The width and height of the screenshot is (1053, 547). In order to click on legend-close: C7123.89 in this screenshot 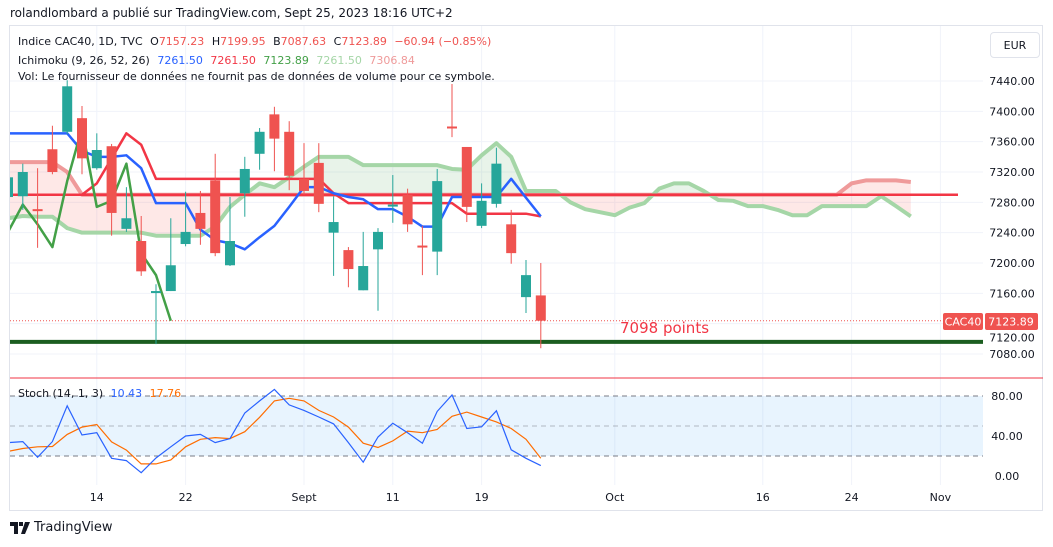, I will do `click(360, 41)`.